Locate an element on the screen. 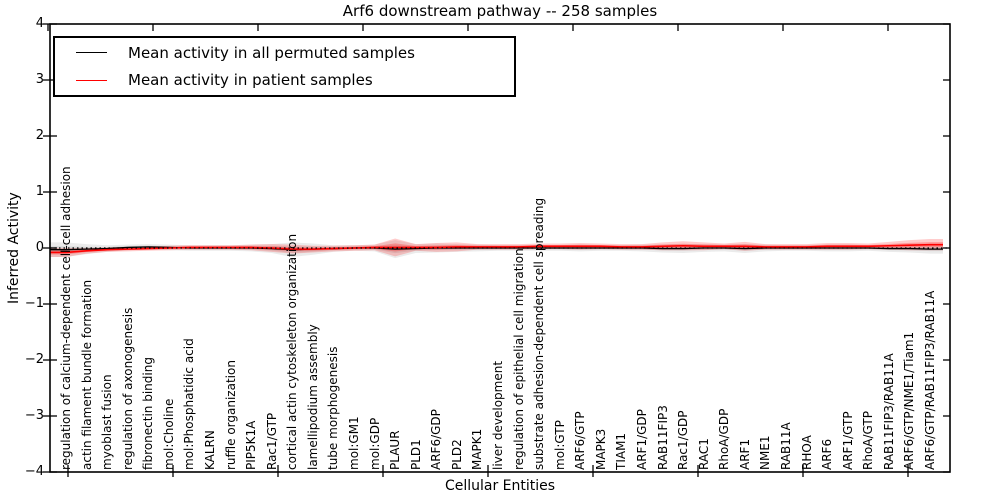  band-permuted is located at coordinates (496, 249).